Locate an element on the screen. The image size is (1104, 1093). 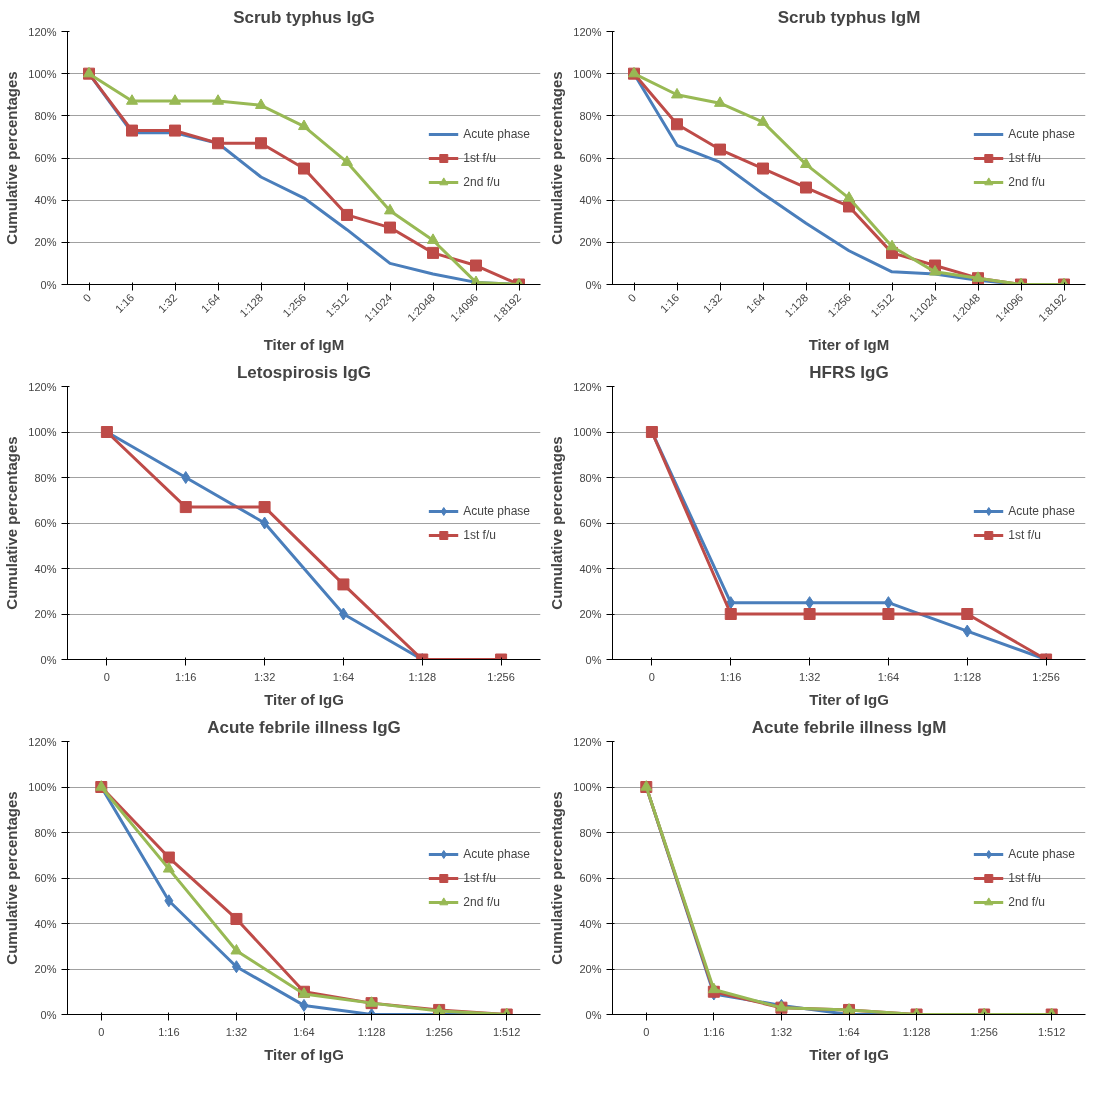
chart-title: Acute febrile illness IgG is located at coordinates (304, 727).